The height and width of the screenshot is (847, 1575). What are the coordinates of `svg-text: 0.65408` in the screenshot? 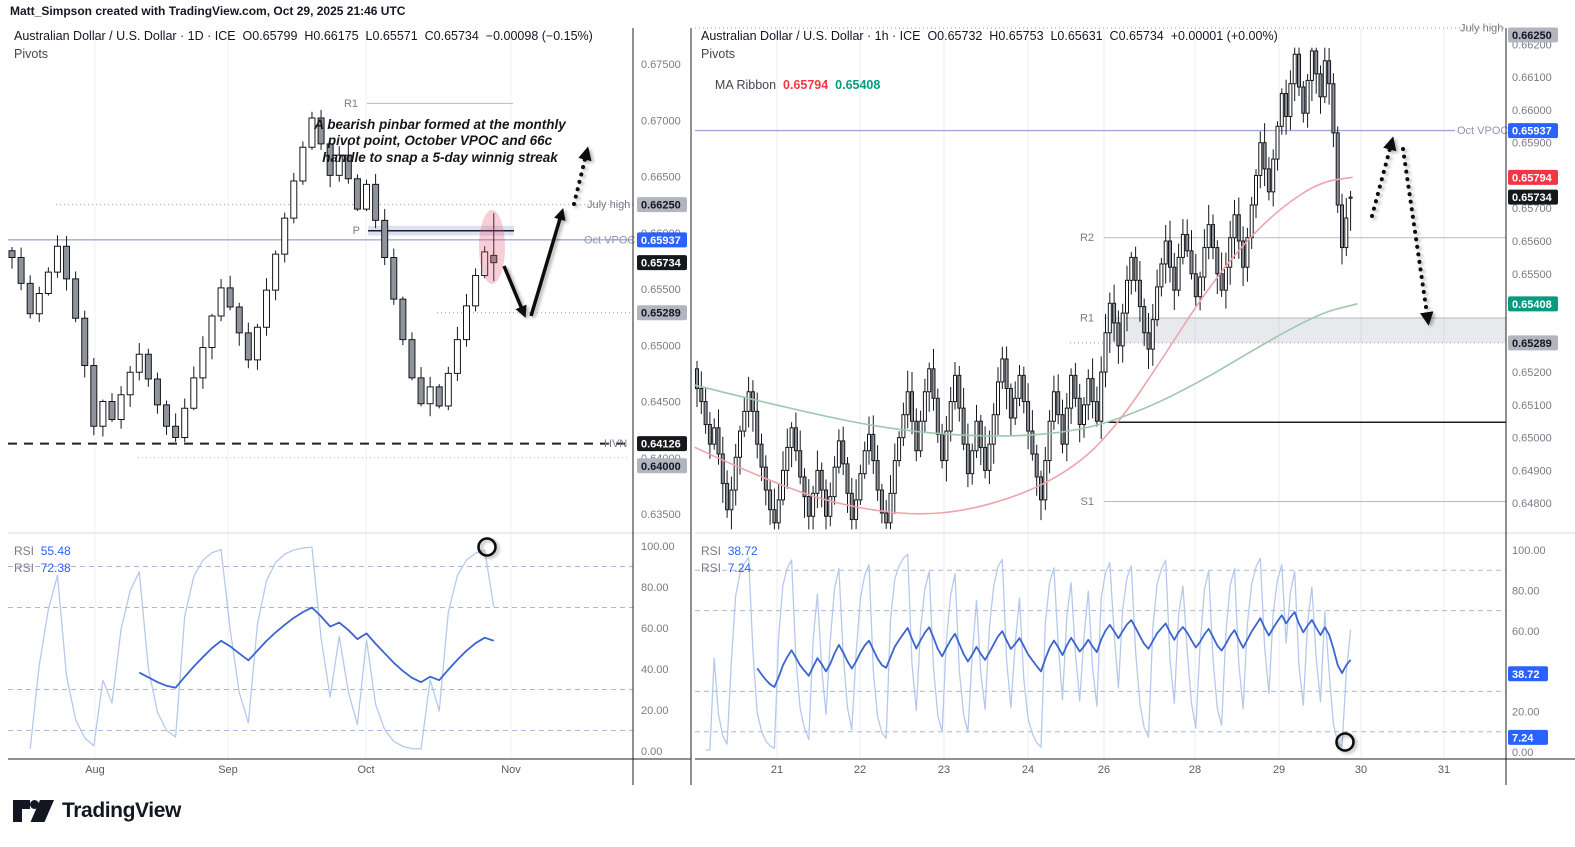 It's located at (1532, 305).